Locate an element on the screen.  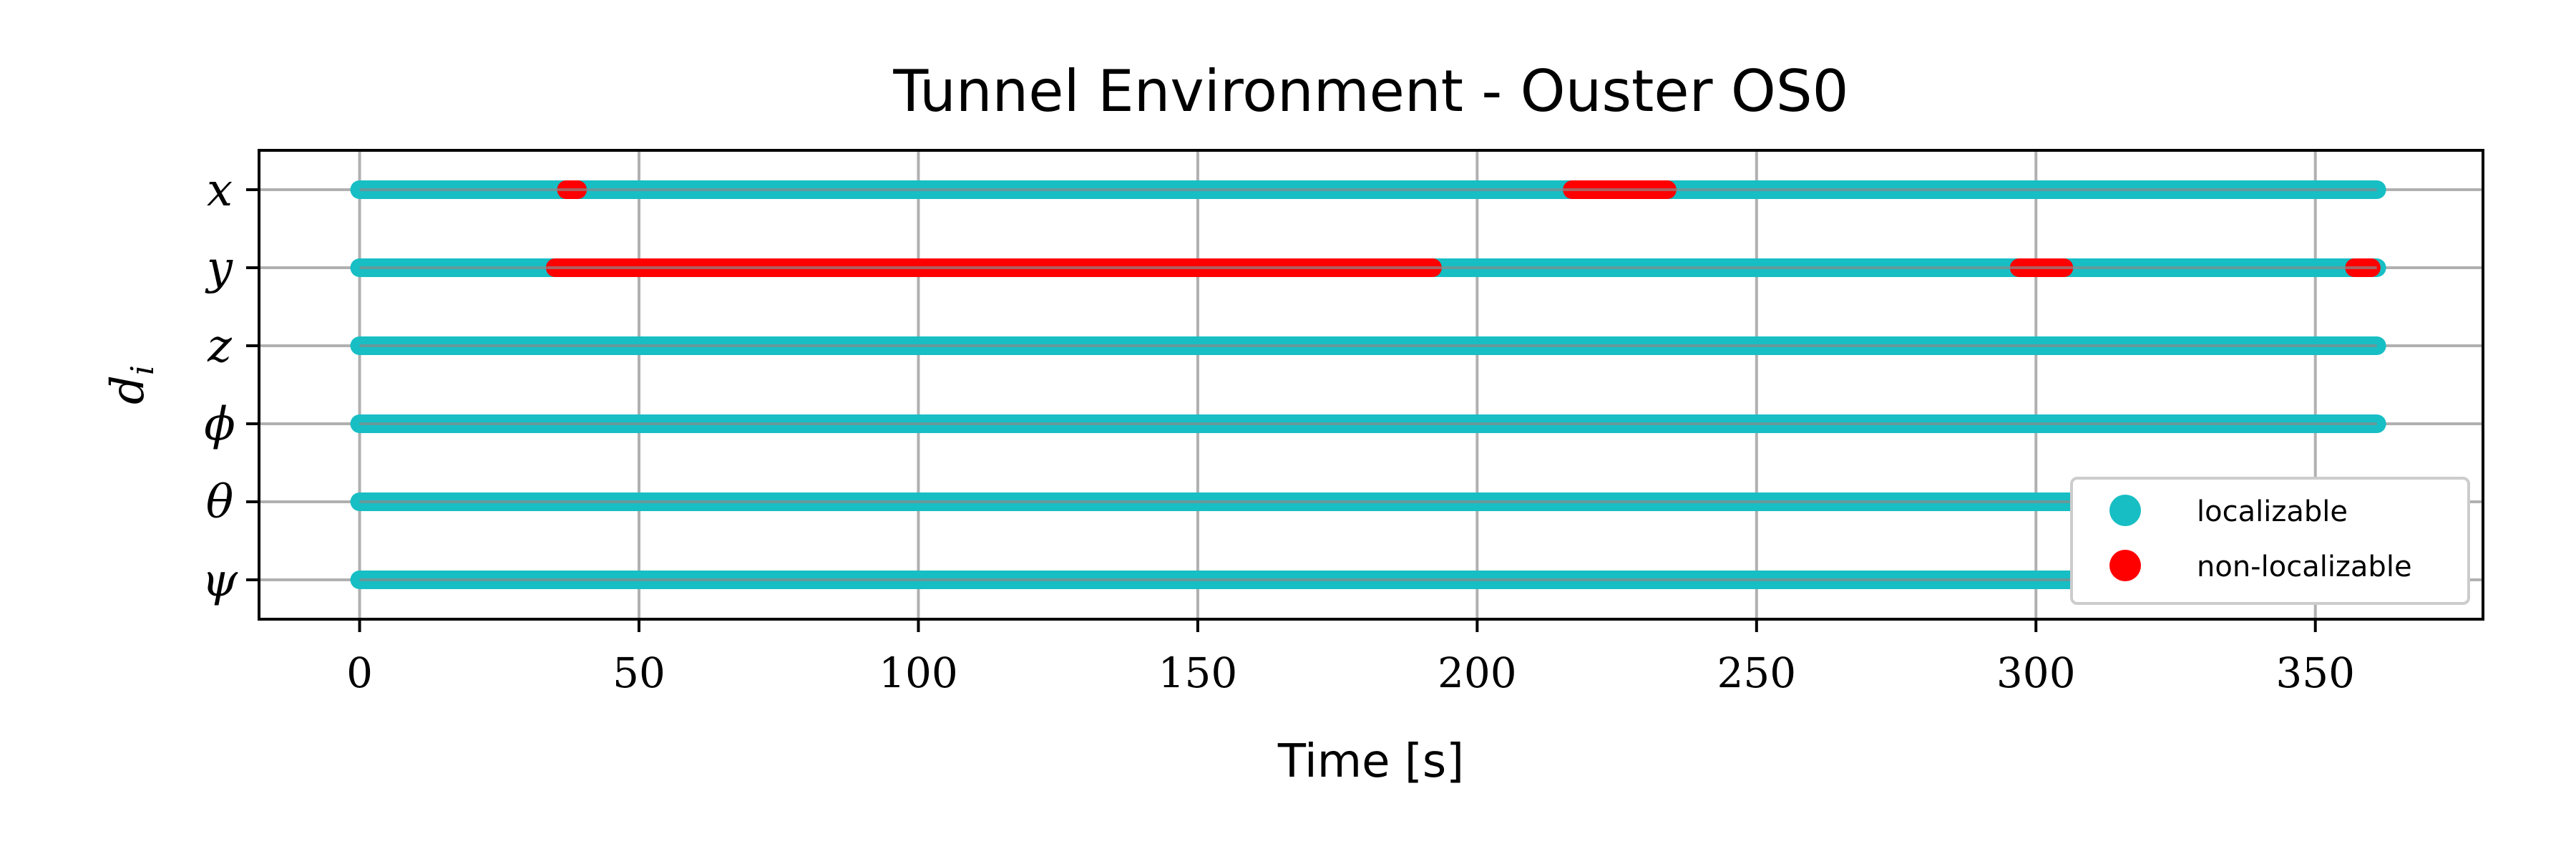
legend-label-localizable: localizable is located at coordinates (2272, 511).